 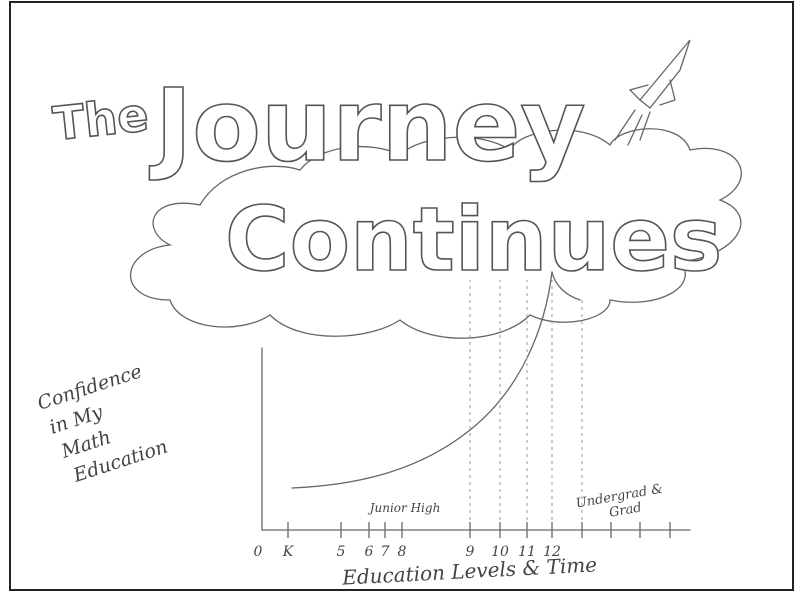 I want to click on annotation-line: Grad, so click(x=625, y=510).